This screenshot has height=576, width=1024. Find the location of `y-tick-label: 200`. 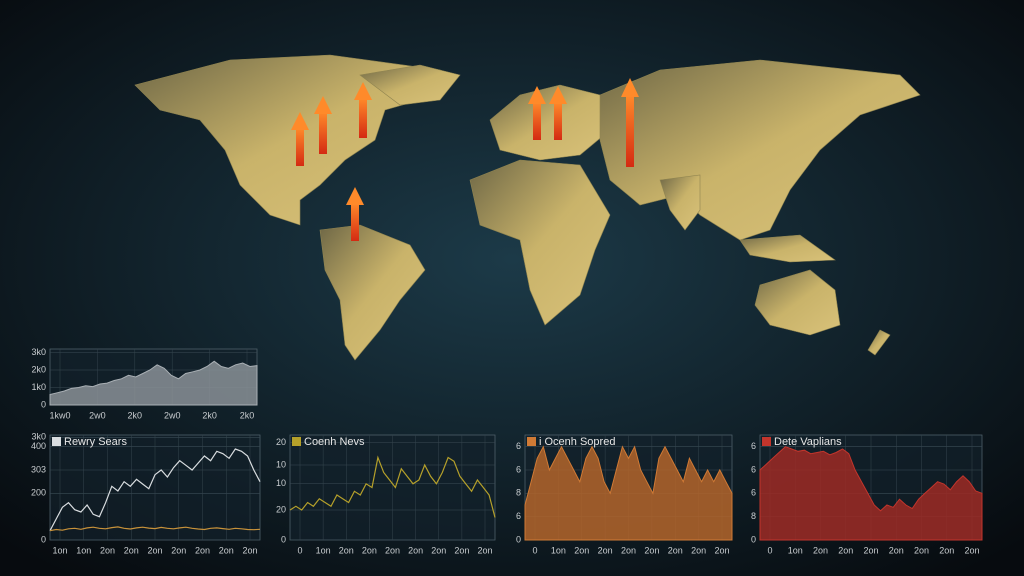

y-tick-label: 200 is located at coordinates (38, 493).